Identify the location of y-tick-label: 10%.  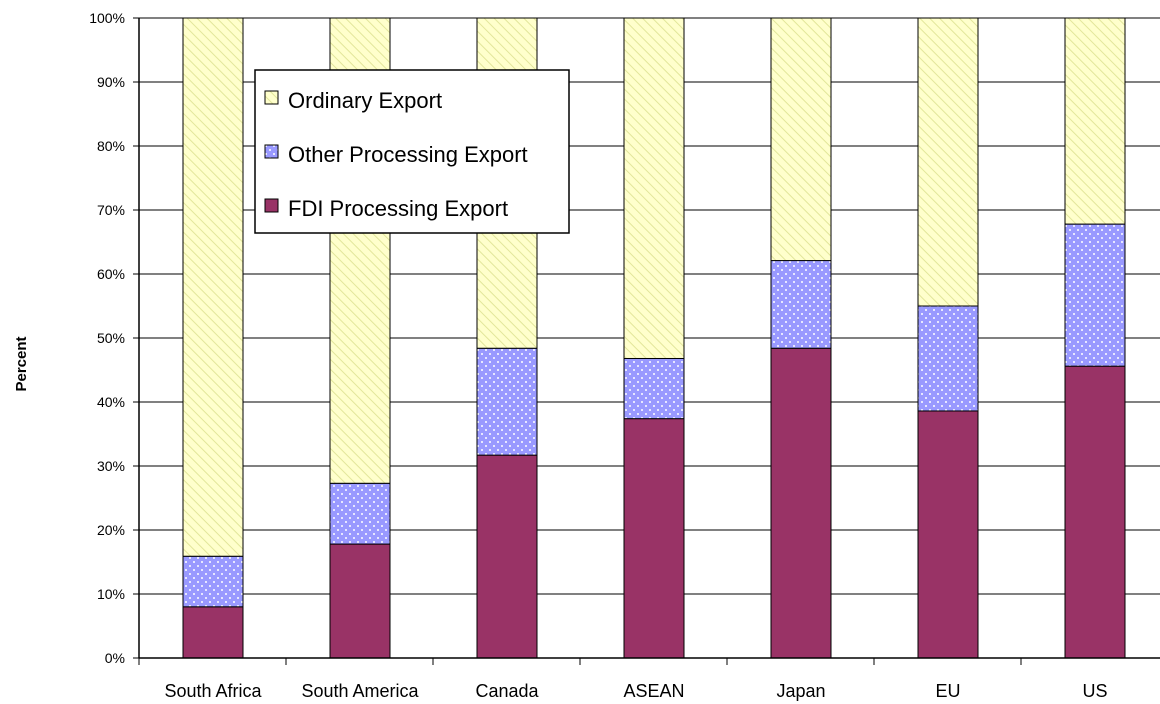
(111, 594).